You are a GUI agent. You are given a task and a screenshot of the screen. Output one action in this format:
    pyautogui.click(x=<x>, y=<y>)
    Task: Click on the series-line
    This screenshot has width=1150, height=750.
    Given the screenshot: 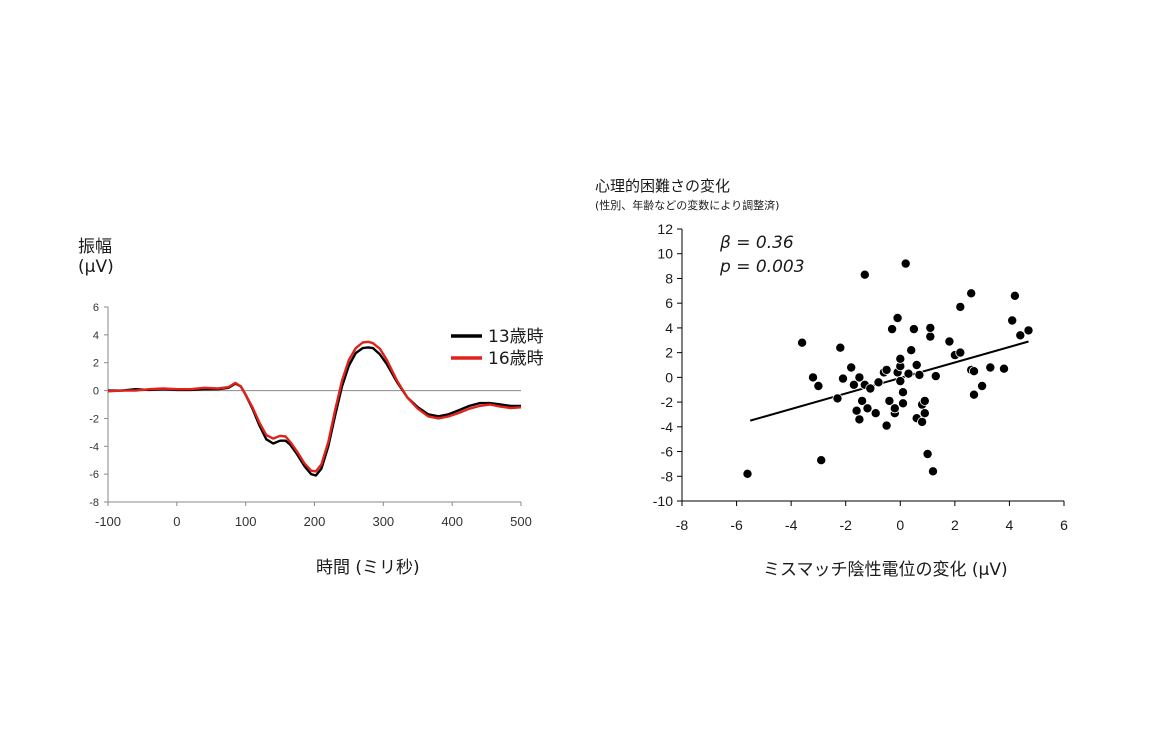 What is the action you would take?
    pyautogui.click(x=314, y=406)
    